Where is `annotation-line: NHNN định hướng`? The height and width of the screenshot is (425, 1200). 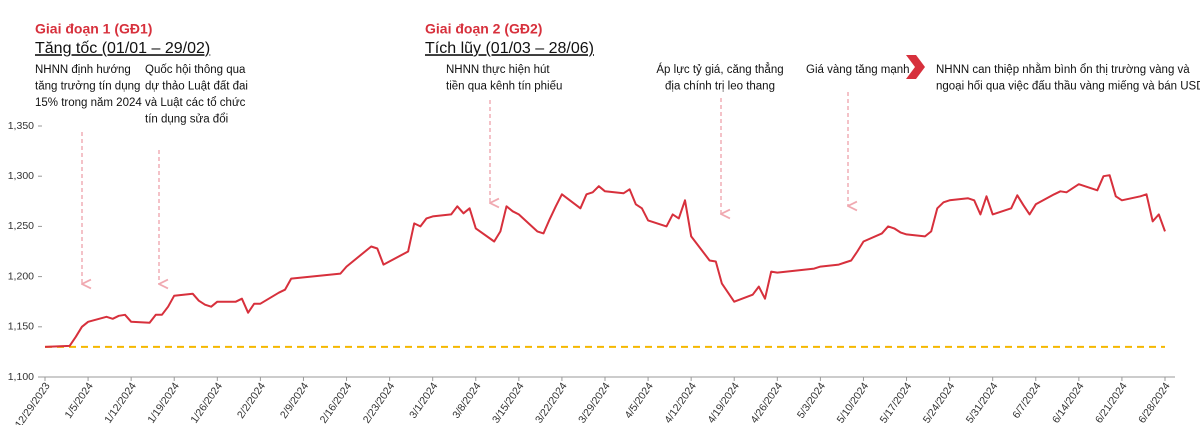
annotation-line: NHNN định hướng is located at coordinates (83, 70).